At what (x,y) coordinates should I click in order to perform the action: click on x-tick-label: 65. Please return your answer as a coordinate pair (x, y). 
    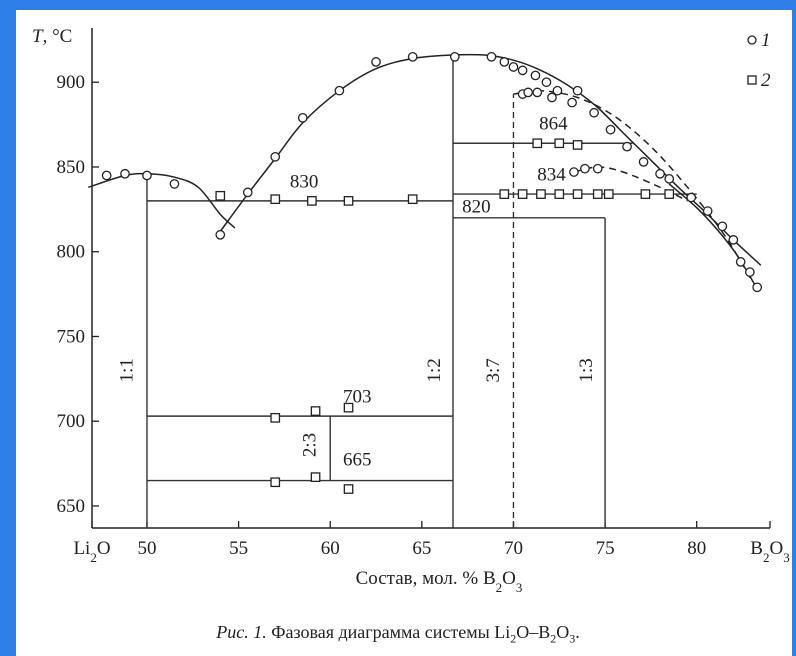
    Looking at the image, I should click on (421, 548).